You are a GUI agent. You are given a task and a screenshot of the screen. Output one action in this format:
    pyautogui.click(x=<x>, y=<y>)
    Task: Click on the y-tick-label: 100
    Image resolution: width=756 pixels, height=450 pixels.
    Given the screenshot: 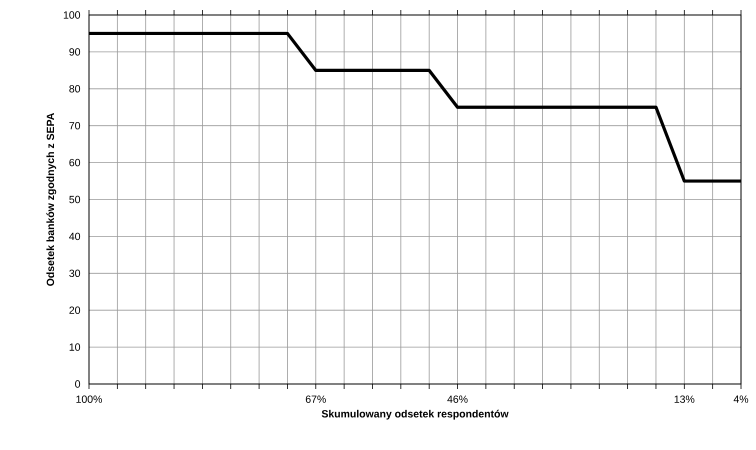 What is the action you would take?
    pyautogui.click(x=72, y=15)
    